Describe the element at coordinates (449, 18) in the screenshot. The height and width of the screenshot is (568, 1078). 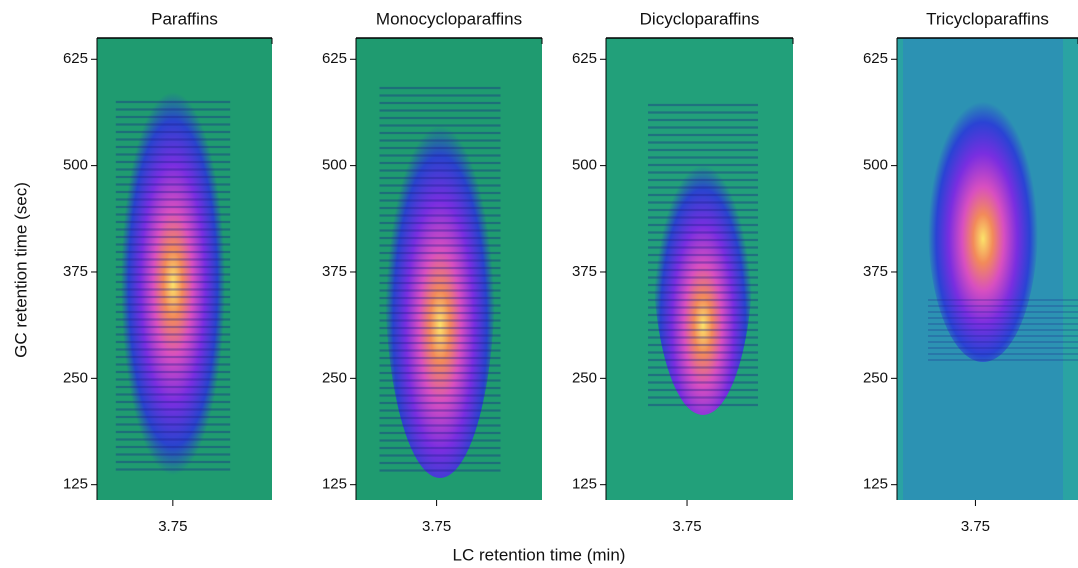
I see `panel-title: Monocycloparaffins` at that location.